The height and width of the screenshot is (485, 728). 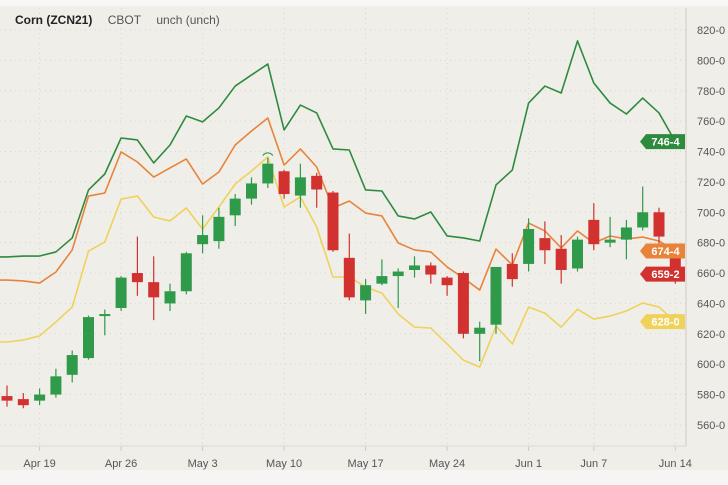 What do you see at coordinates (528, 464) in the screenshot?
I see `x-tick-label: Jun 1` at bounding box center [528, 464].